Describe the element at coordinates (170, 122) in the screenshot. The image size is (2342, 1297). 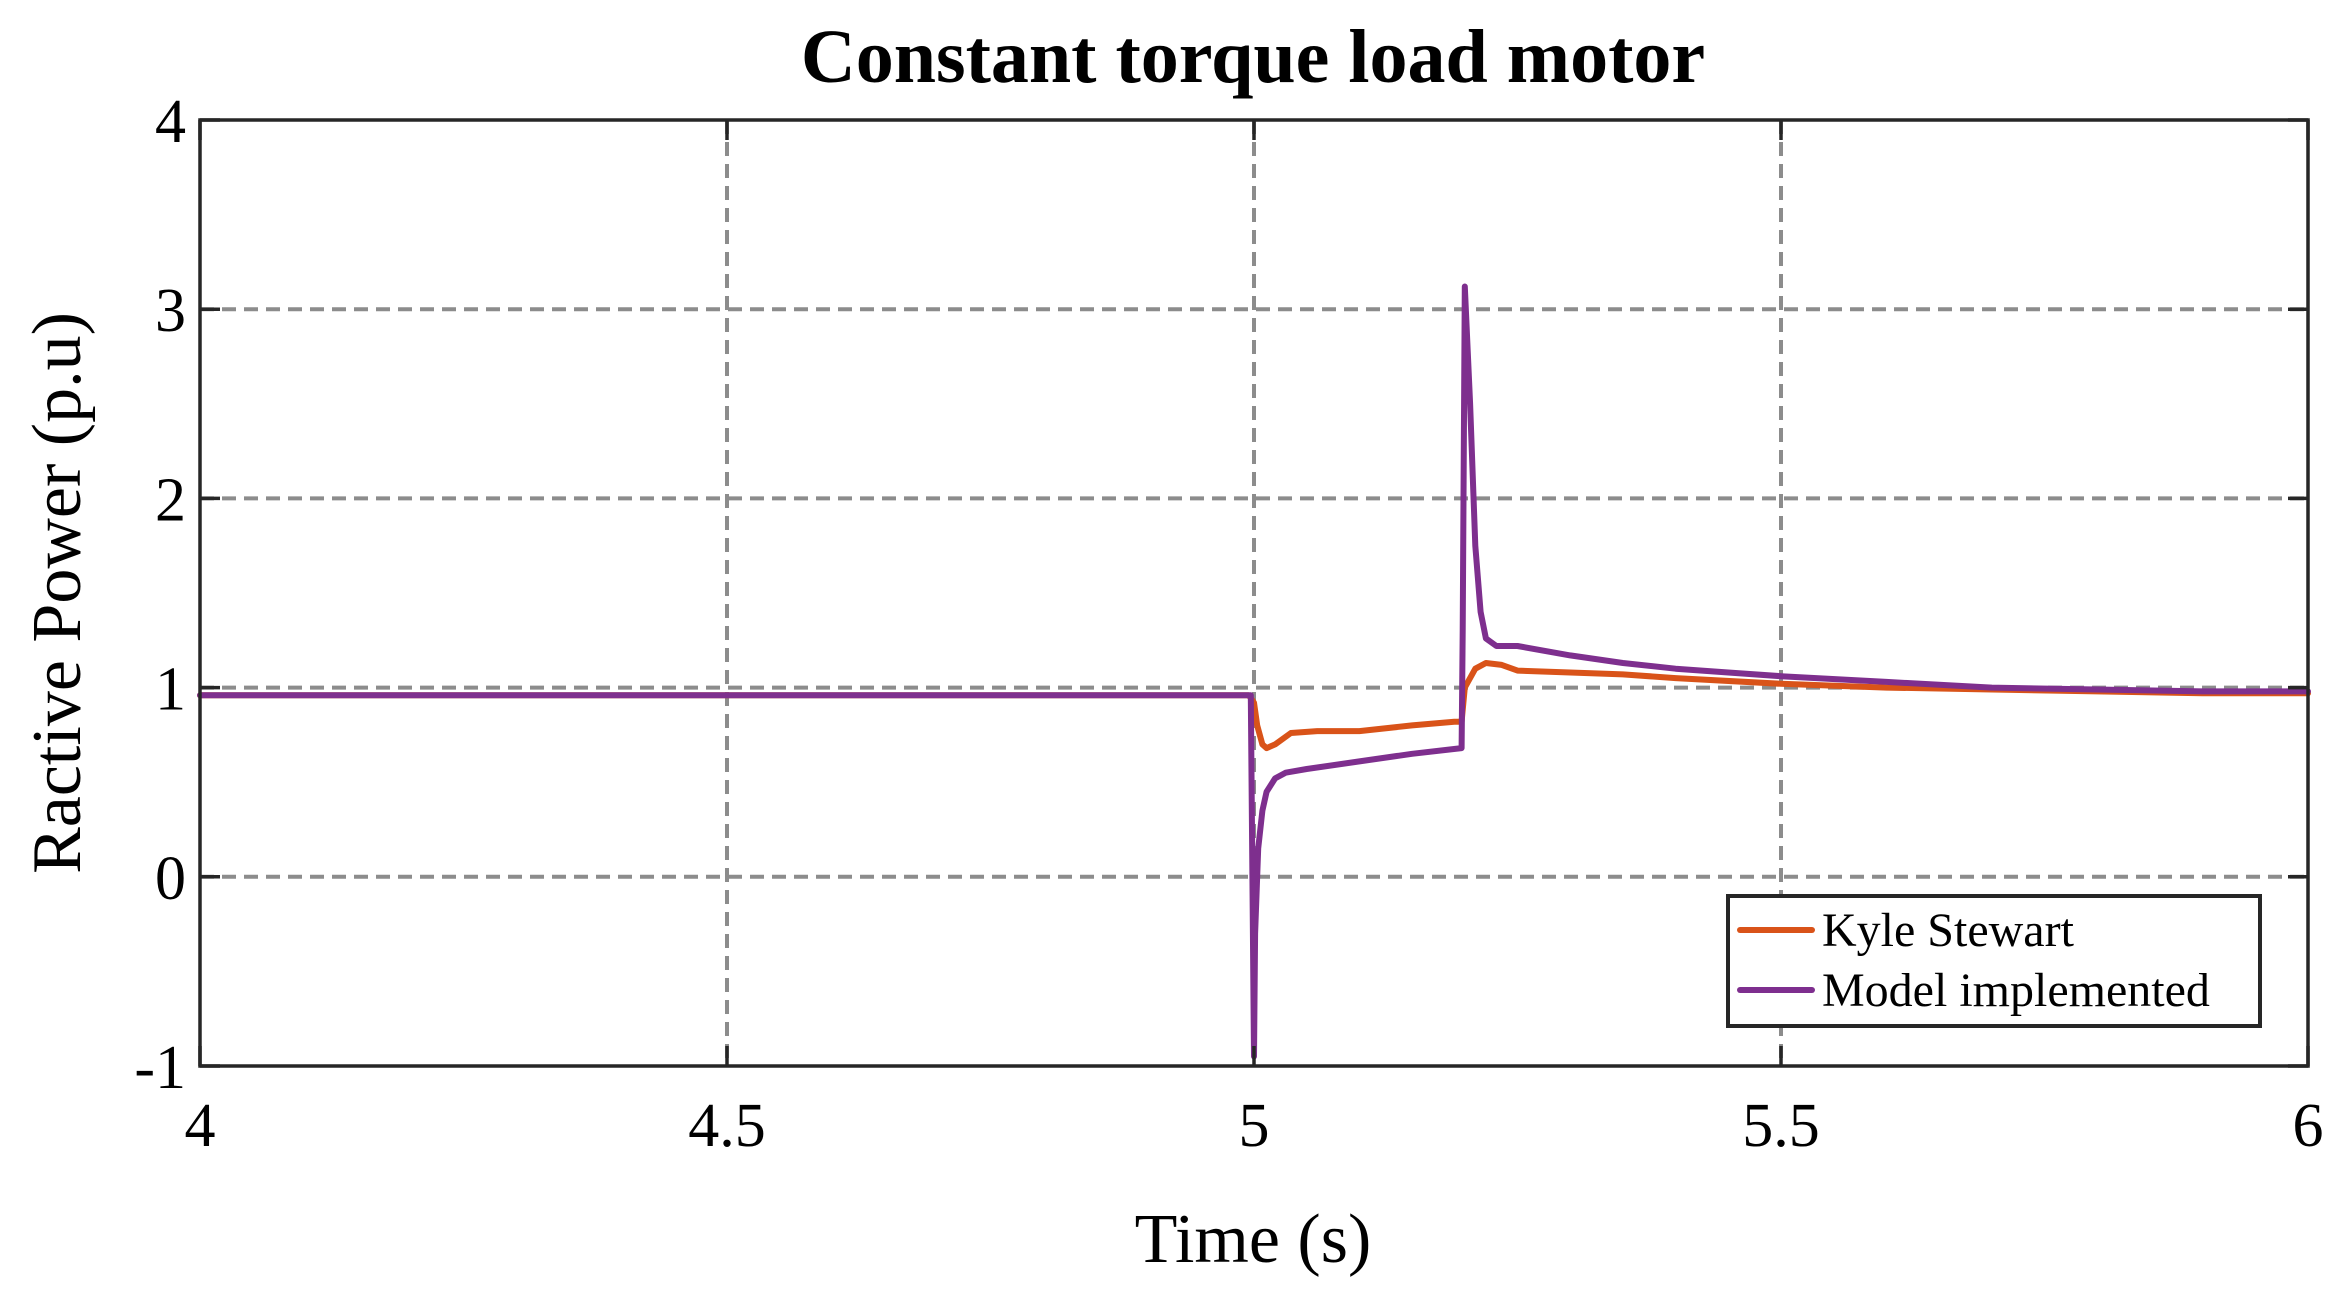
I see `y-tick-label: 4` at that location.